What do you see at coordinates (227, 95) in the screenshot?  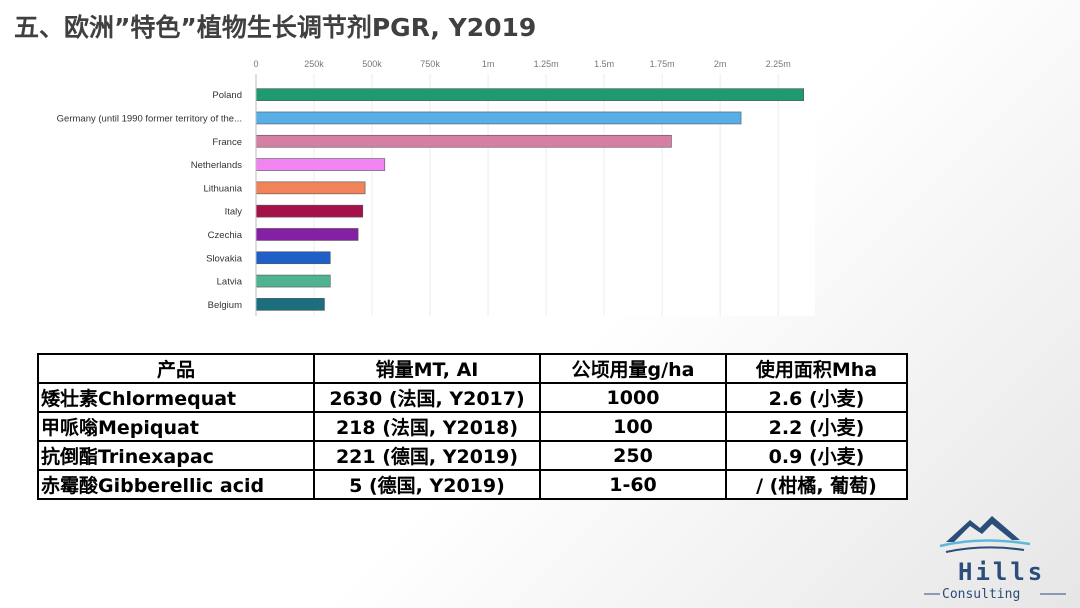 I see `category-label: Poland` at bounding box center [227, 95].